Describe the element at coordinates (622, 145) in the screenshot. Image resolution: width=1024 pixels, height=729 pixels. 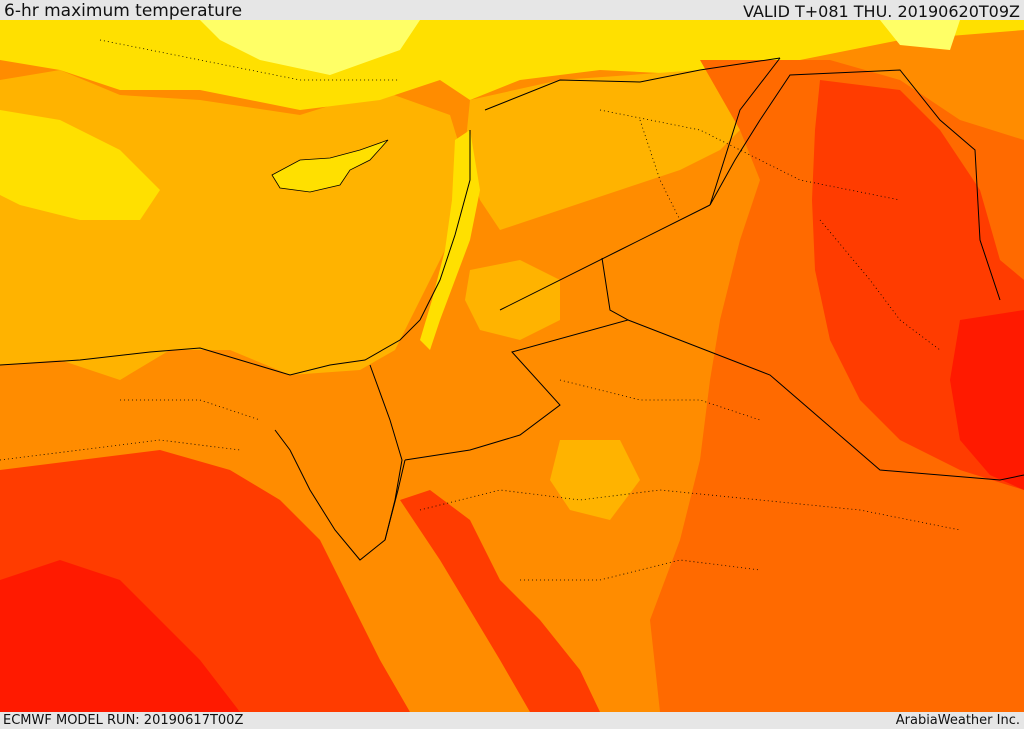
I see `syria-zone` at that location.